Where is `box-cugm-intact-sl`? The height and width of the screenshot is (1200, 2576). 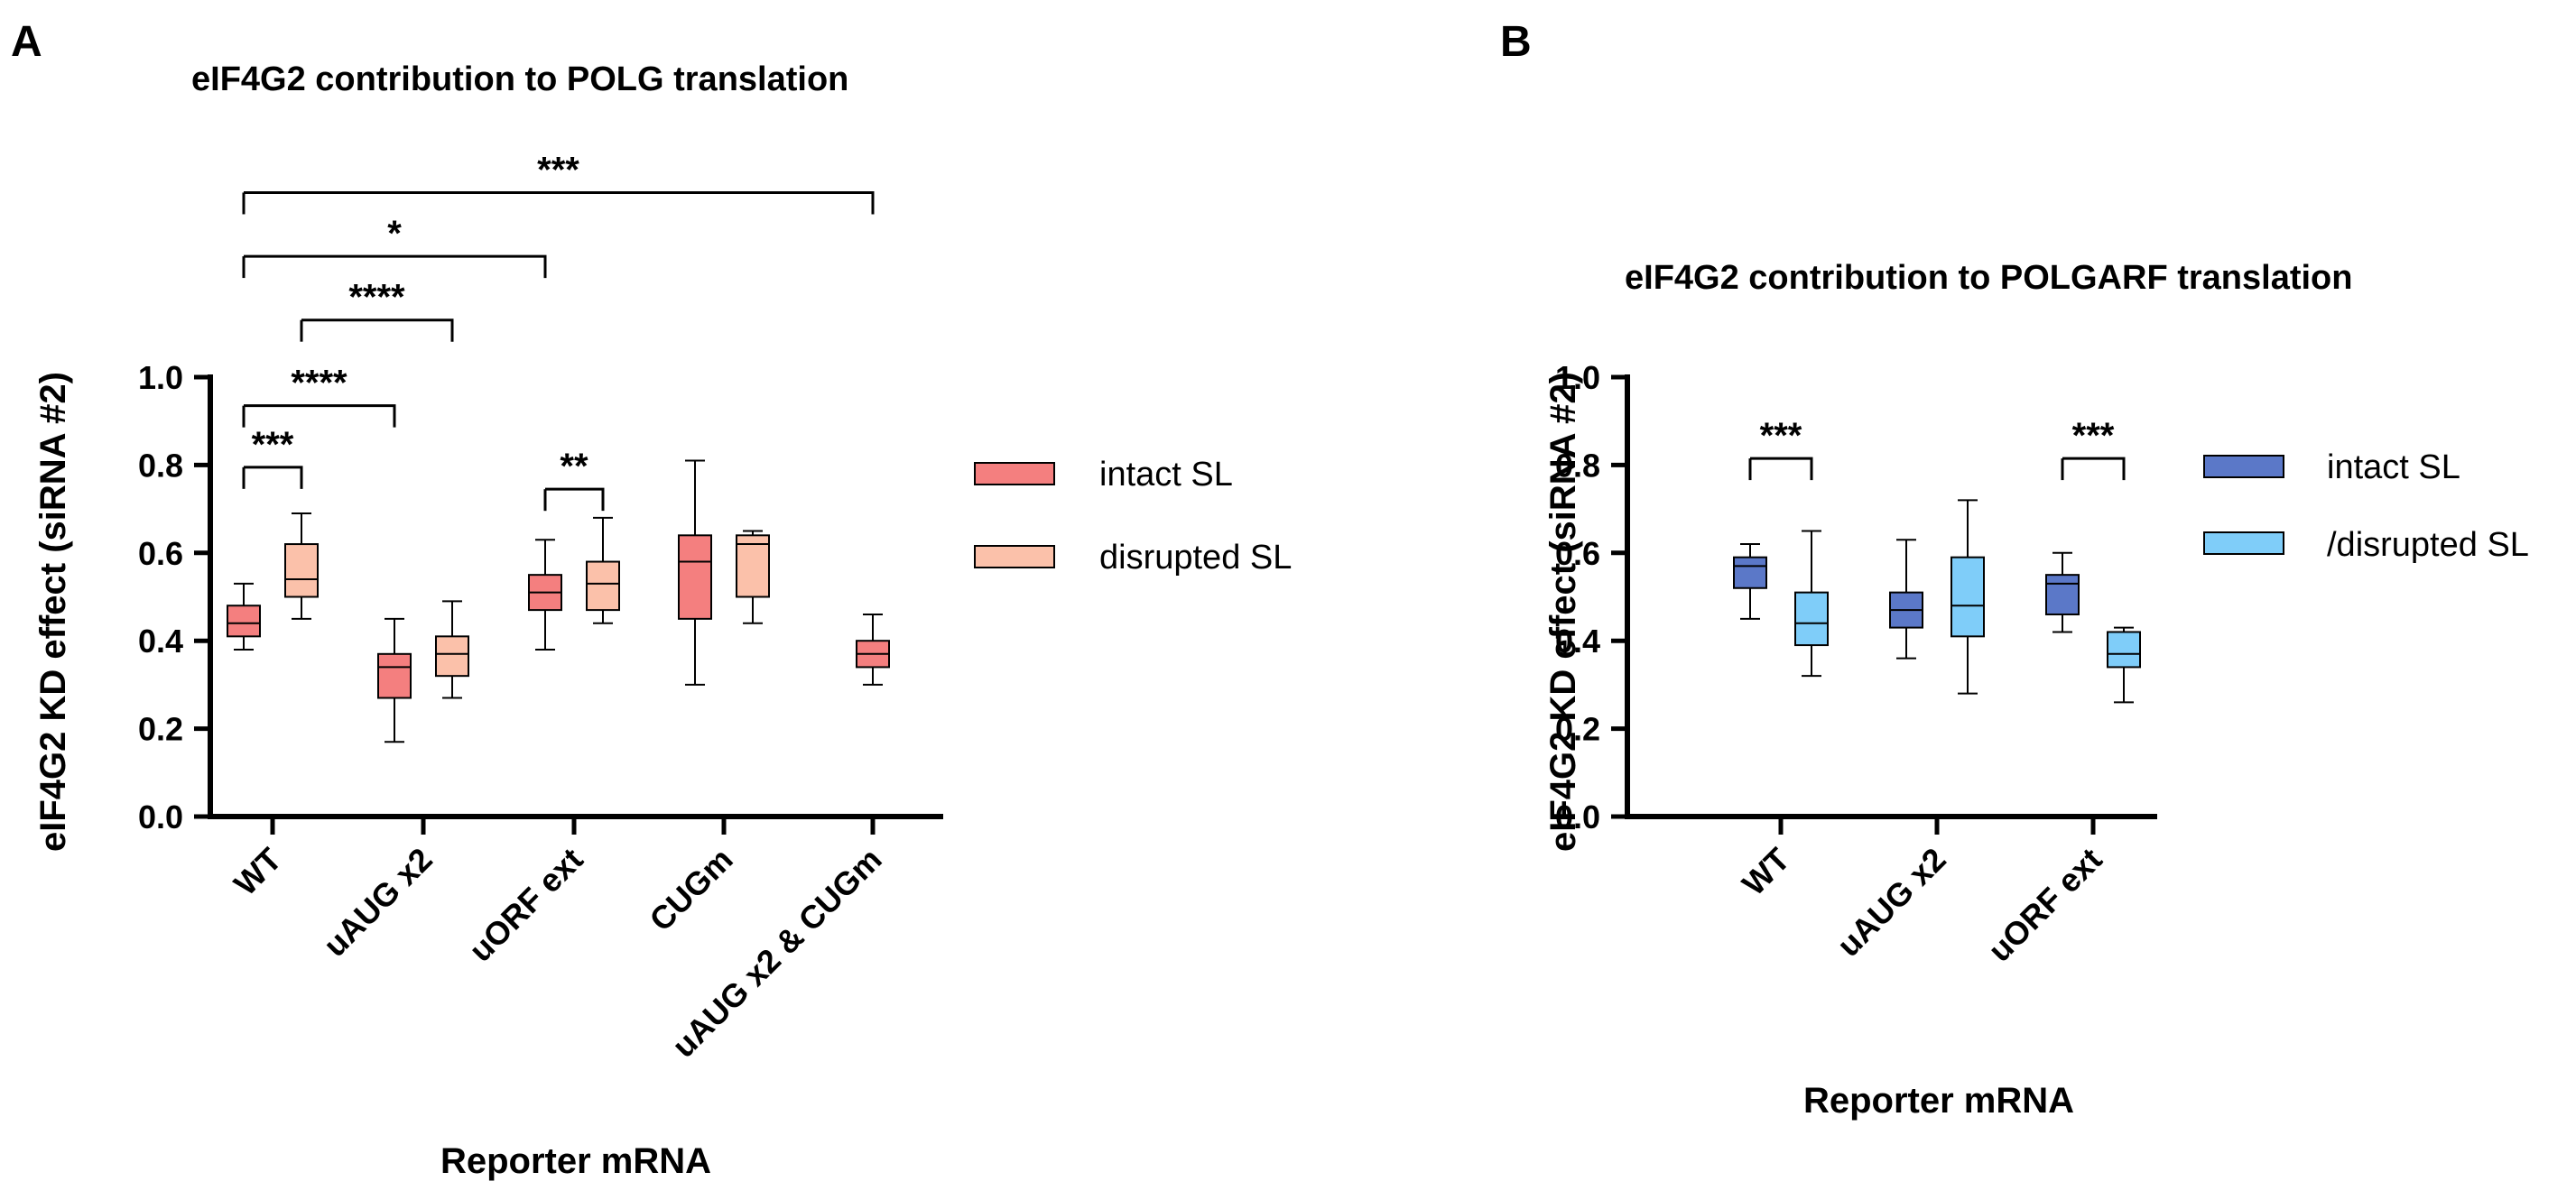
box-cugm-intact-sl is located at coordinates (695, 572).